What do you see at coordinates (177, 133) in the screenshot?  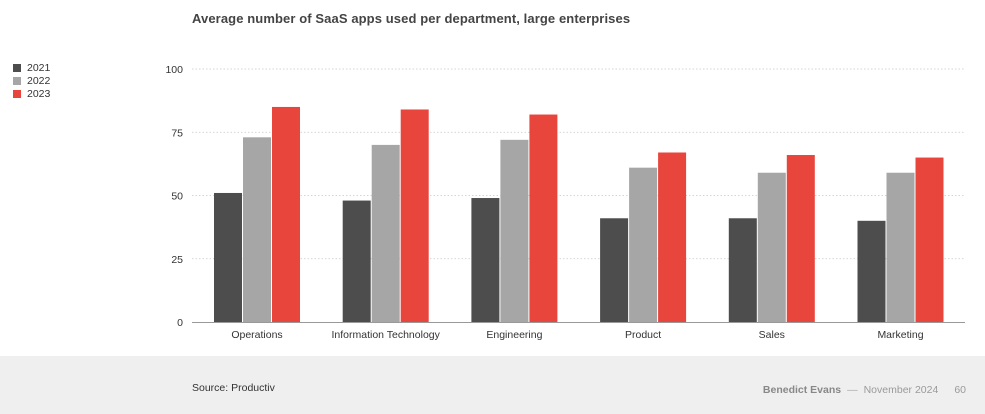 I see `y-tick-label: 75` at bounding box center [177, 133].